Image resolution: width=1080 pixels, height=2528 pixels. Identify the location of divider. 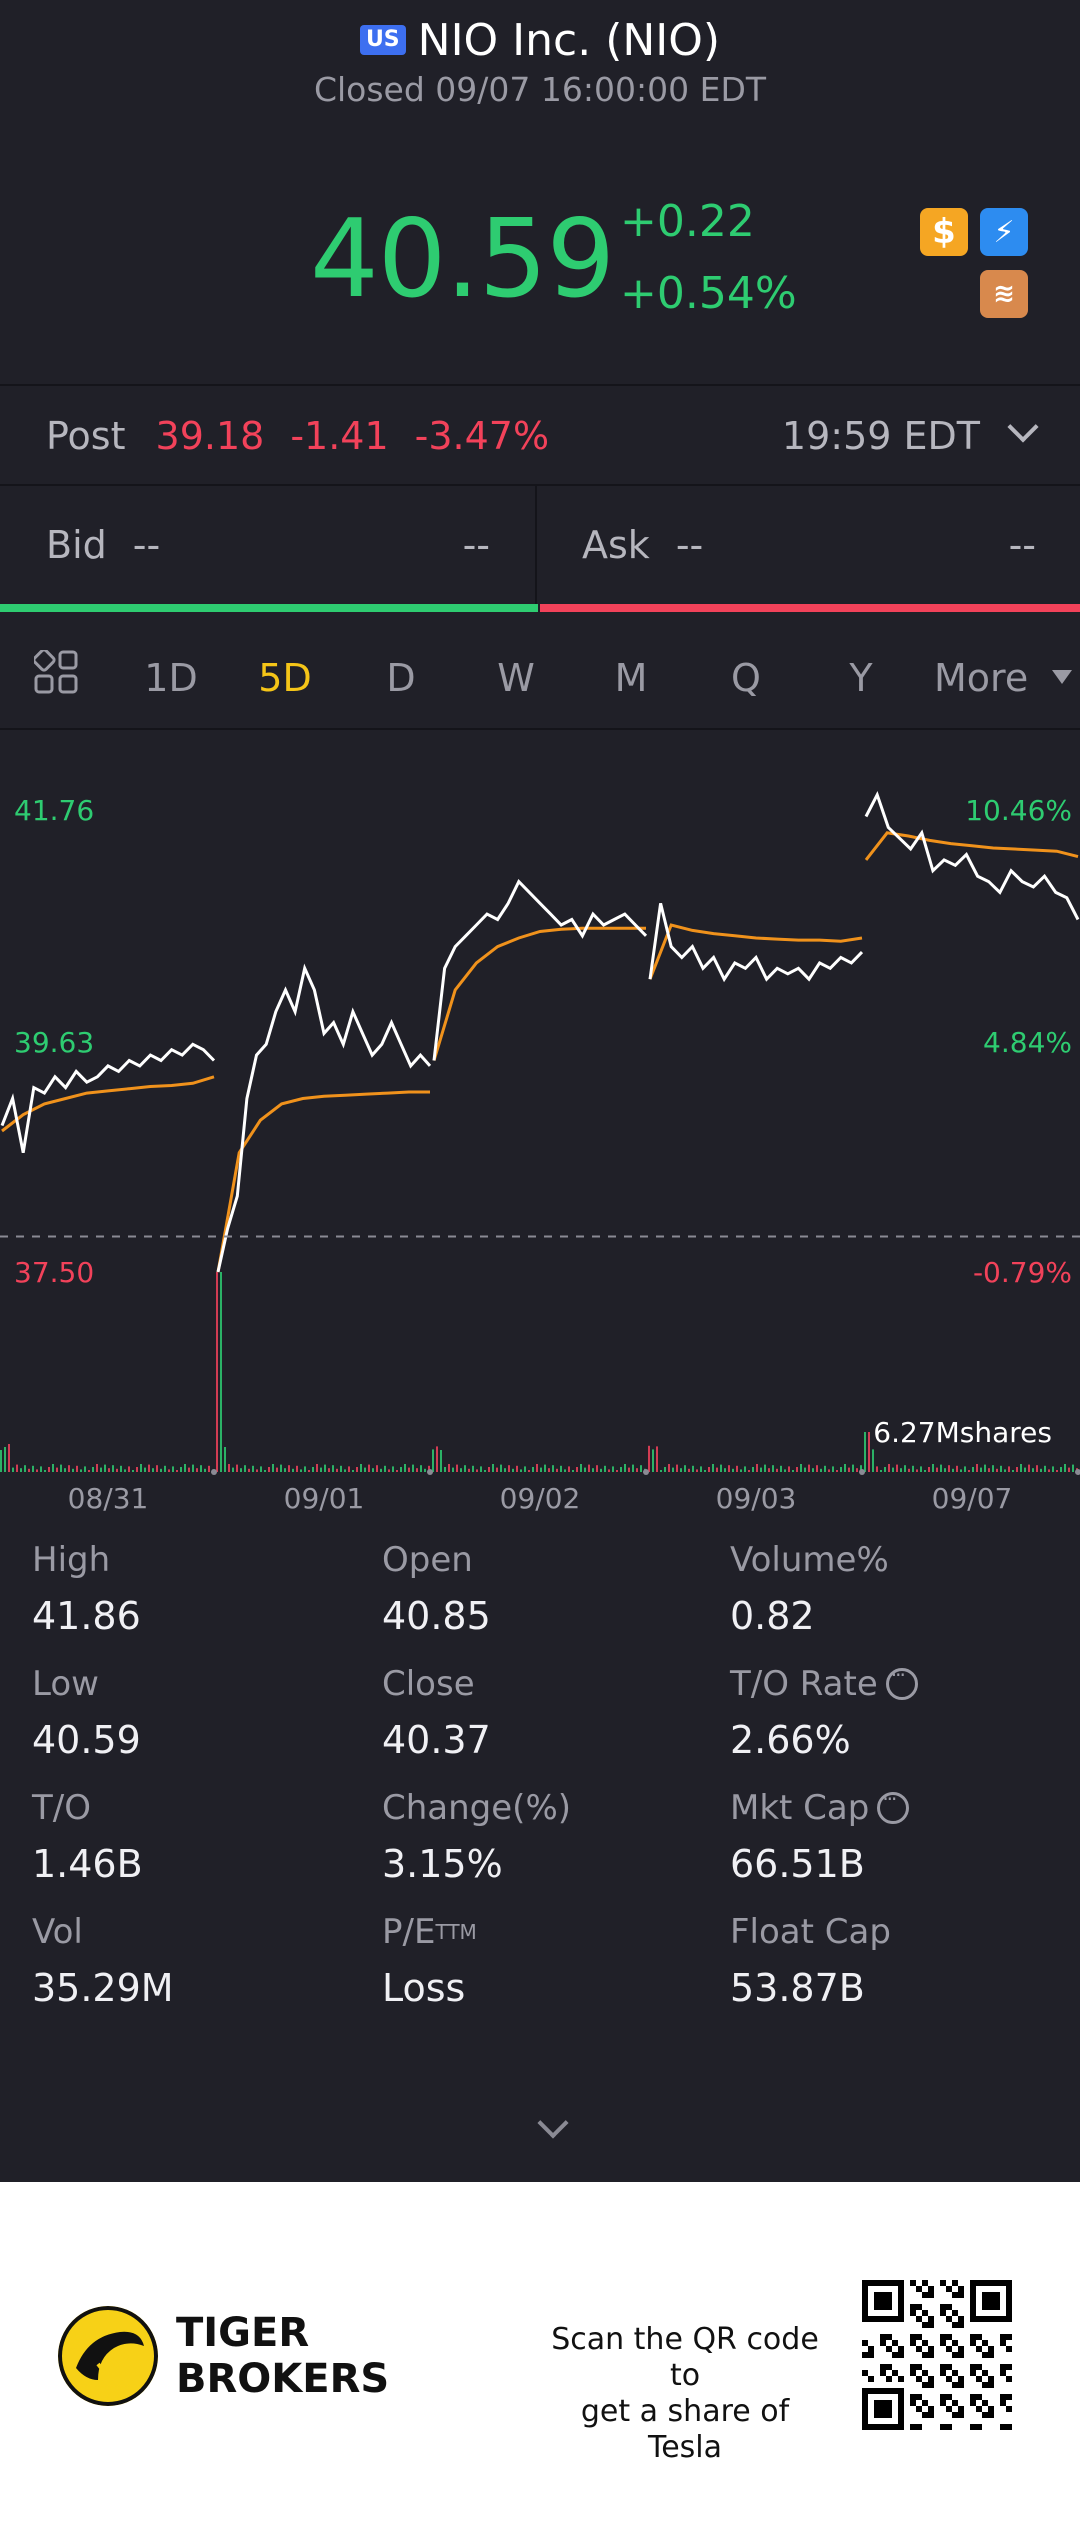
(540, 485).